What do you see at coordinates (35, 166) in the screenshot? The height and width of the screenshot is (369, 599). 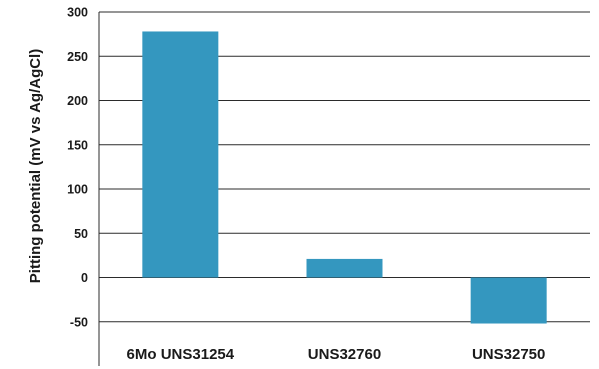 I see `y-axis-label: Pitting potential (mV vs Ag/AgCl)` at bounding box center [35, 166].